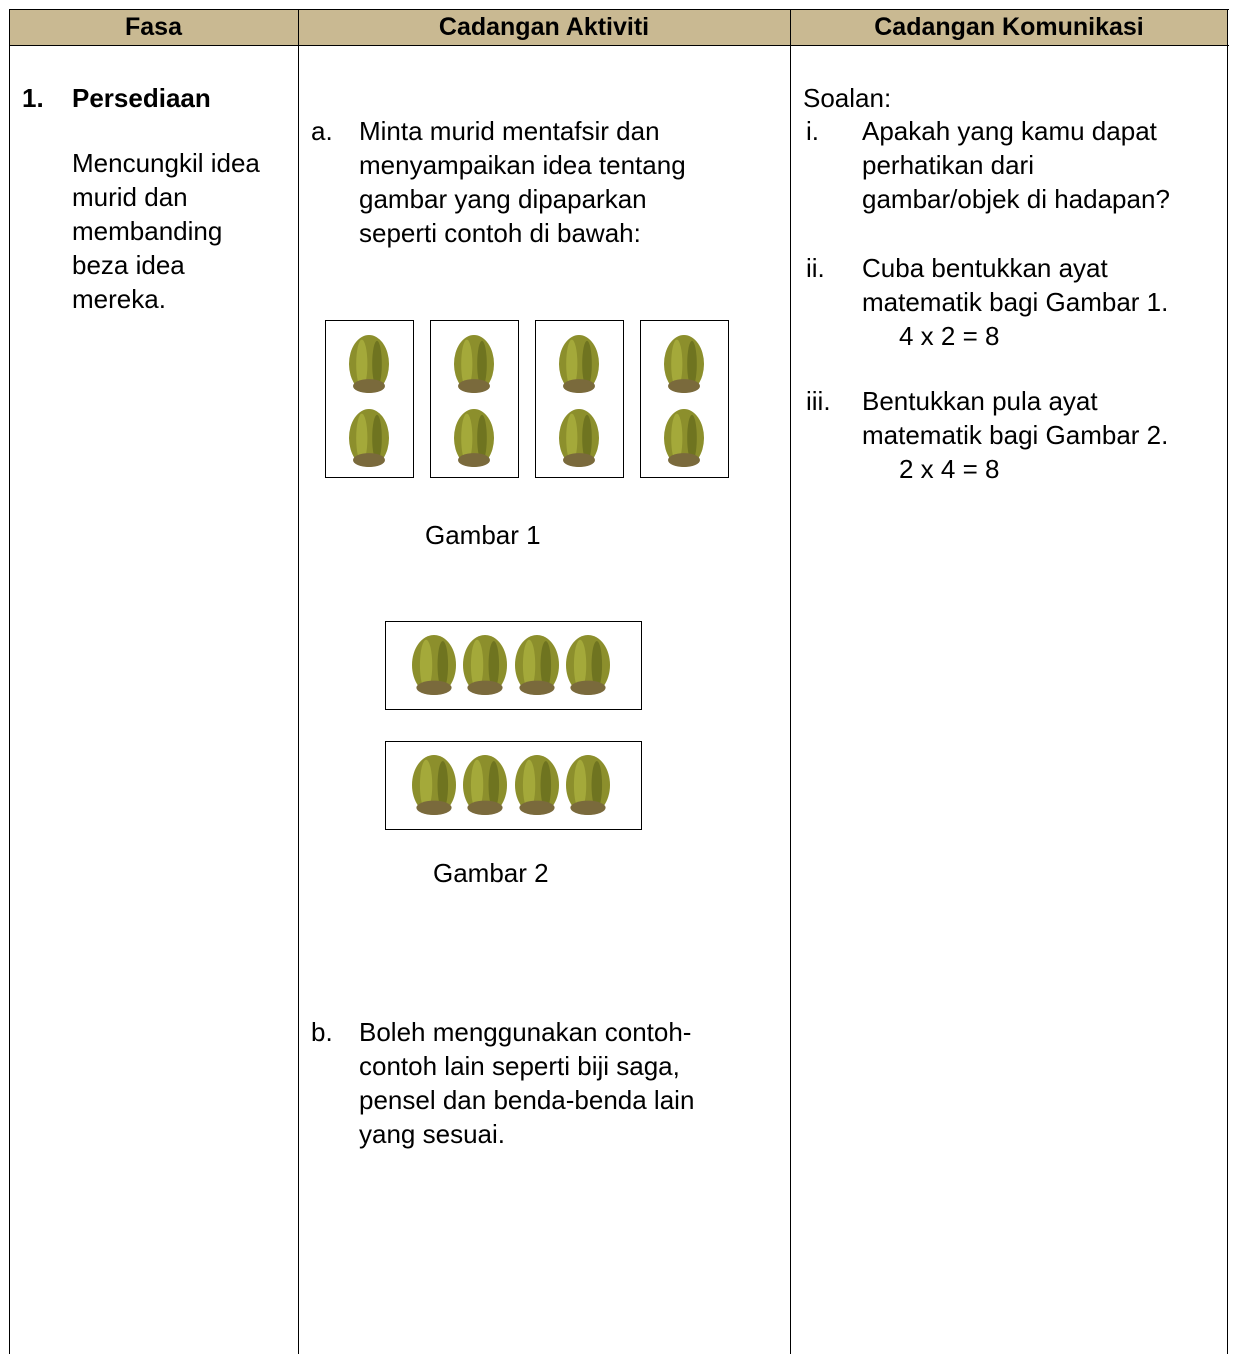 This screenshot has height=1354, width=1238. What do you see at coordinates (519, 1066) in the screenshot?
I see `text-line: contoh lain seperti biji saga,` at bounding box center [519, 1066].